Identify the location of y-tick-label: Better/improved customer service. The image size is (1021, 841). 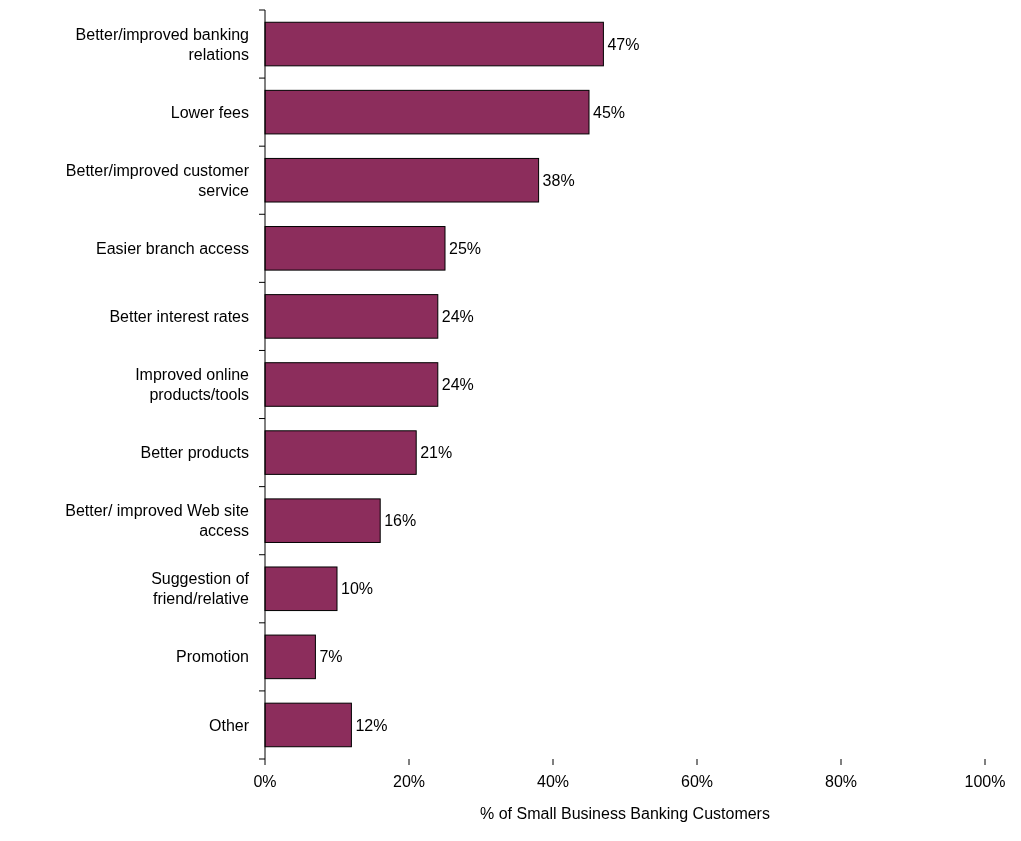
(157, 180).